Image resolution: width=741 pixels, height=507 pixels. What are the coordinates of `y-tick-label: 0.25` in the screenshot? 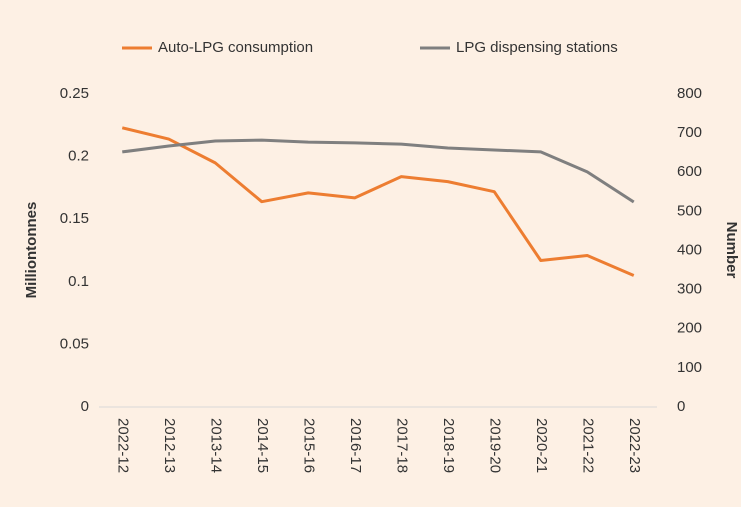 It's located at (74, 93).